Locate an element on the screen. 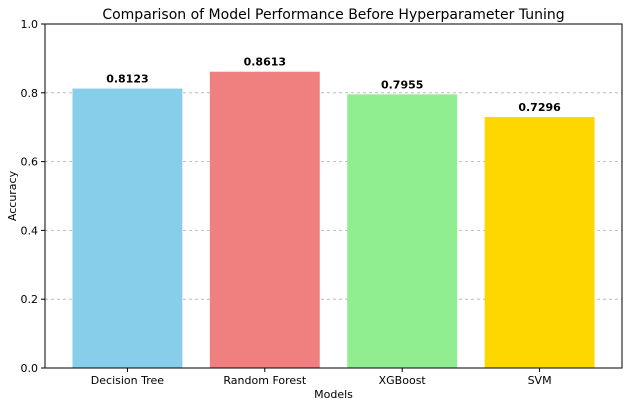  y-tick-label: 0.4 is located at coordinates (30, 230).